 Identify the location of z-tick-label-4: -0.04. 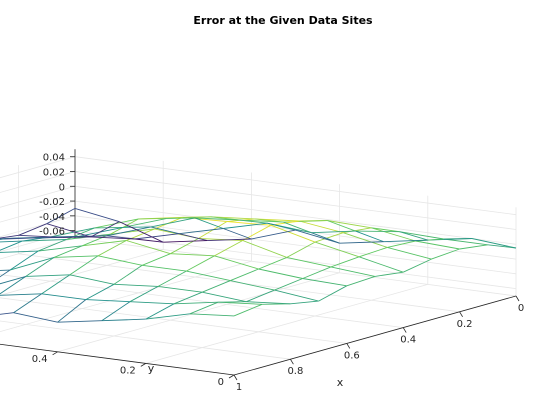
(52, 217).